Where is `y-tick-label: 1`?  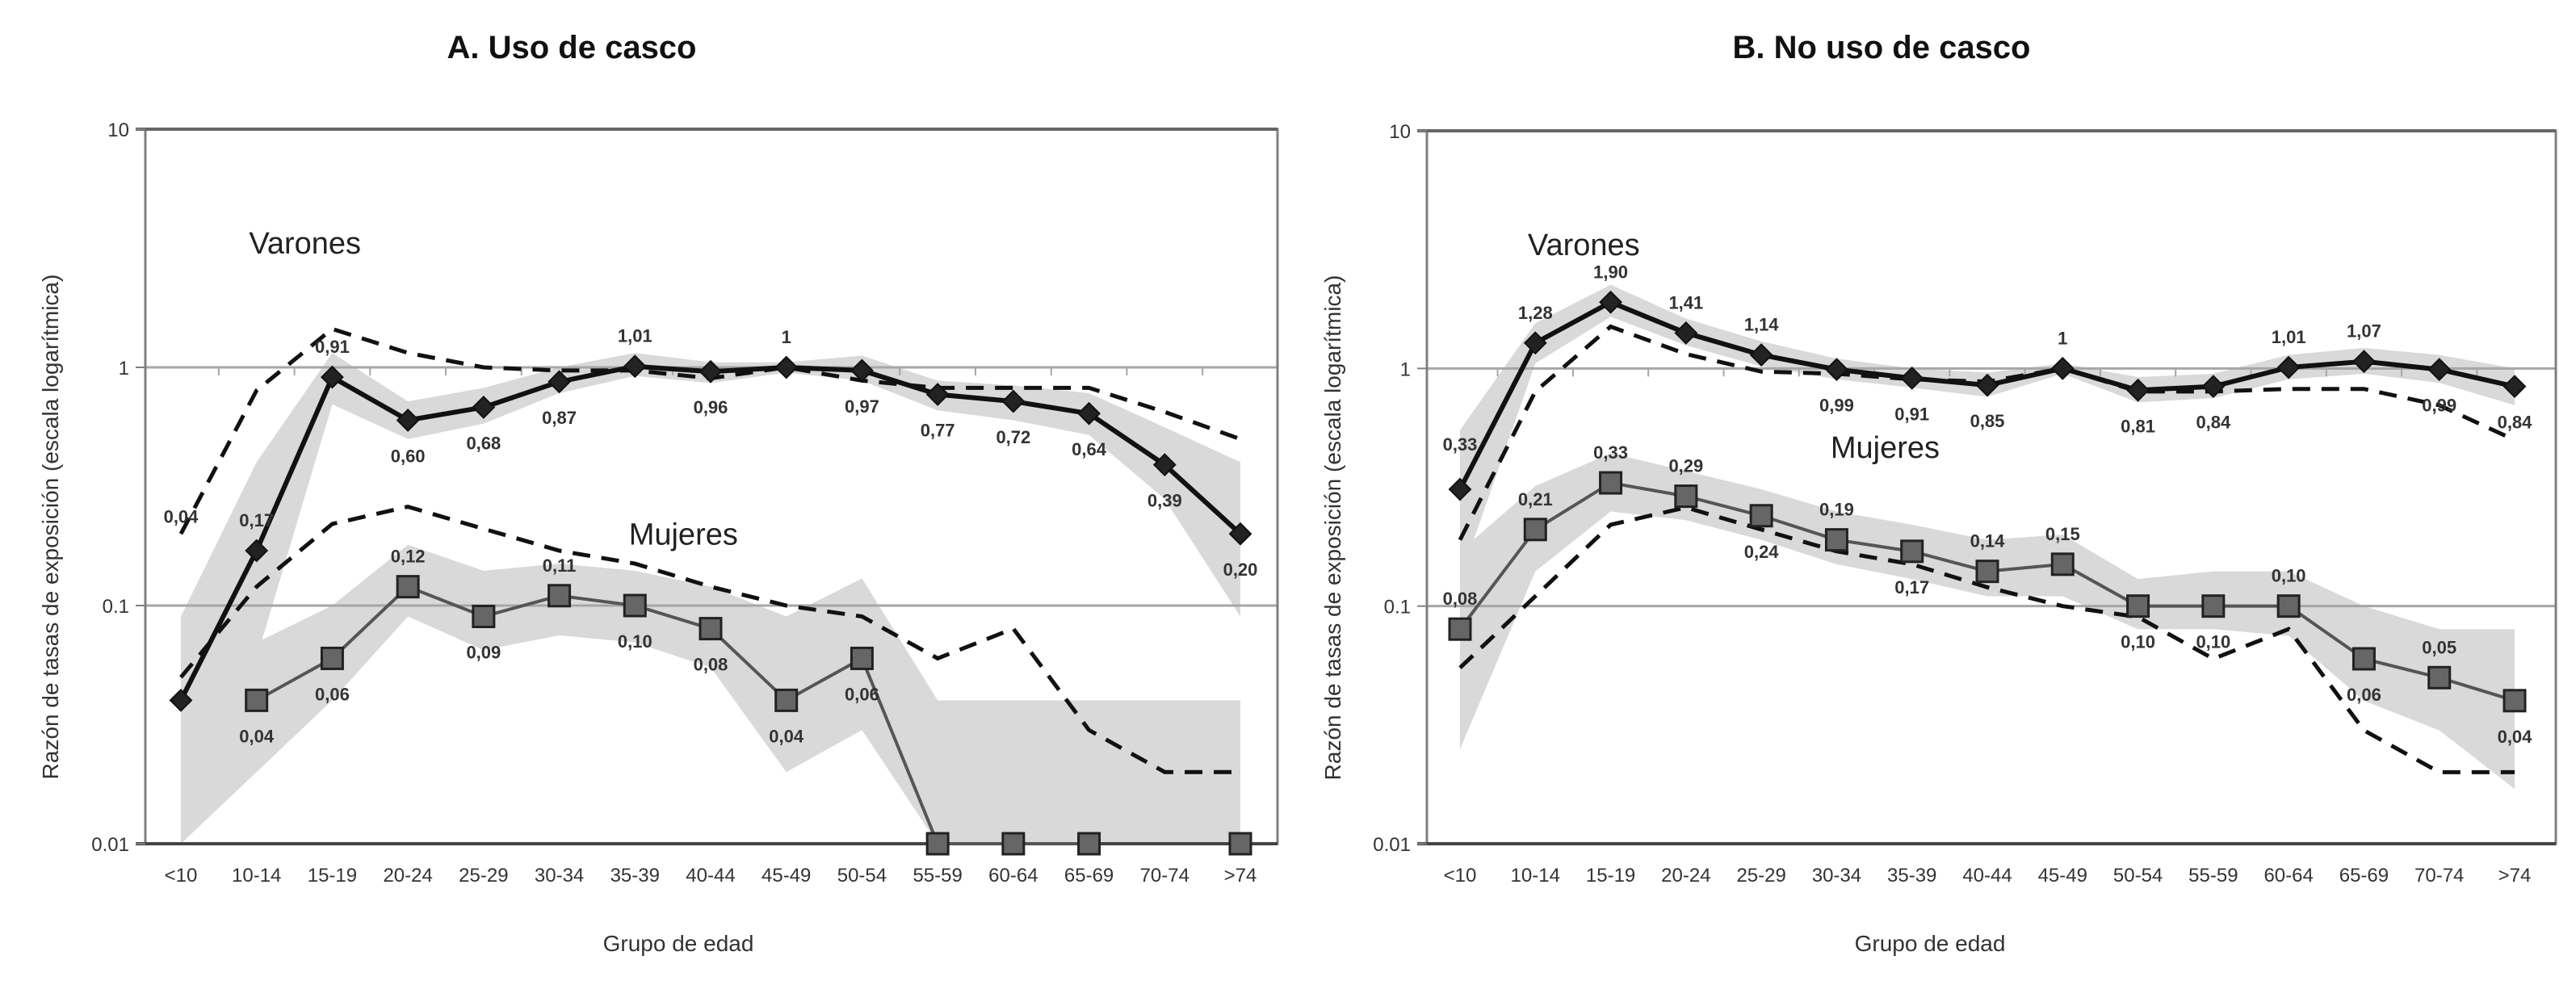
y-tick-label: 1 is located at coordinates (124, 368).